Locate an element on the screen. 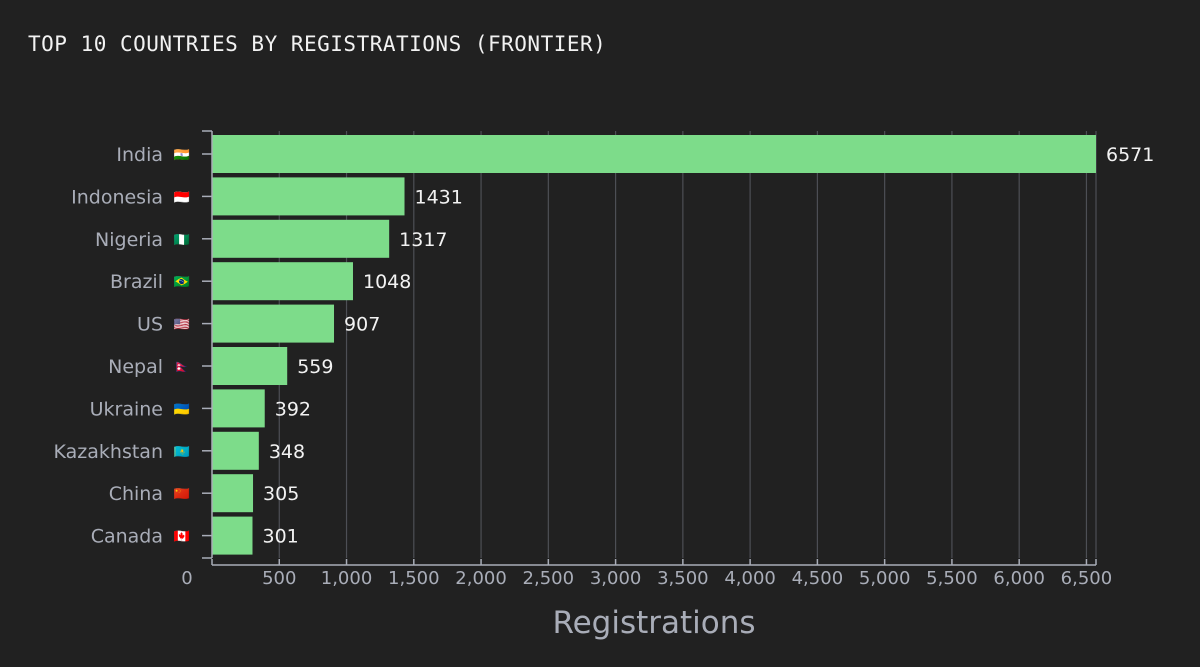 This screenshot has height=667, width=1200. category-label: Brazil is located at coordinates (136, 282).